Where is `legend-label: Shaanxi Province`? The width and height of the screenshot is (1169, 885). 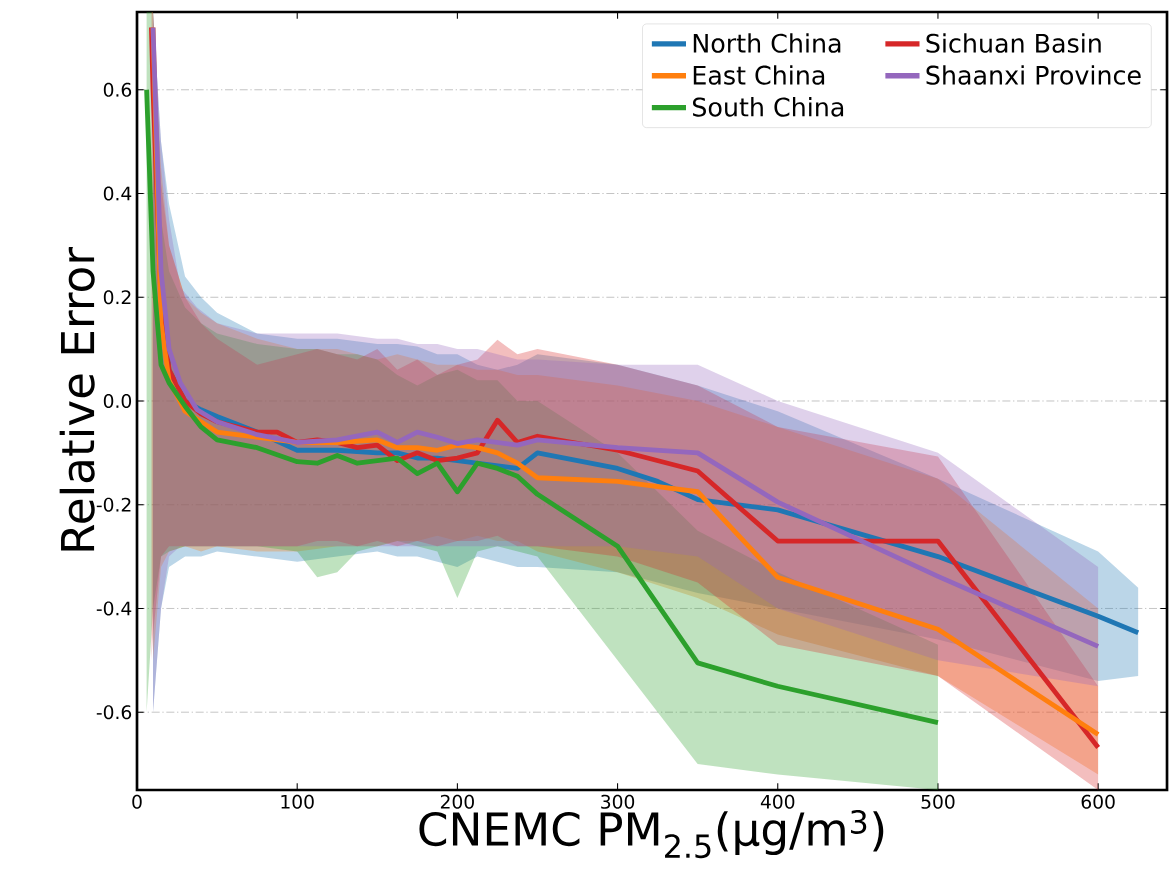 legend-label: Shaanxi Province is located at coordinates (1033, 75).